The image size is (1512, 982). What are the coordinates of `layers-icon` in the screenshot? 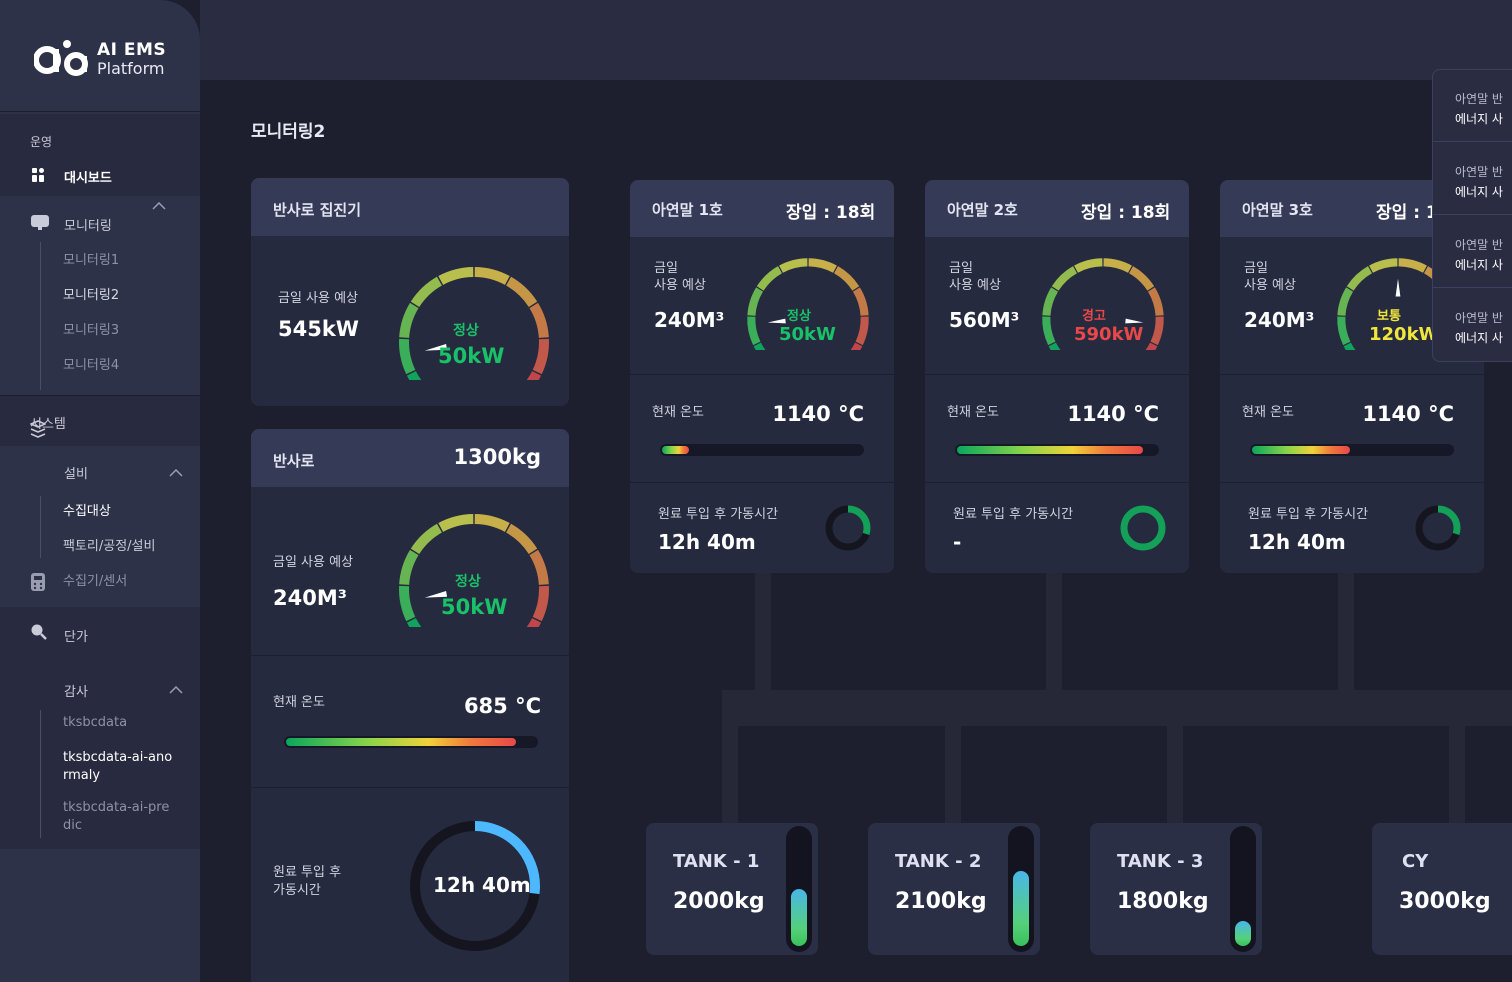 It's located at (38, 429).